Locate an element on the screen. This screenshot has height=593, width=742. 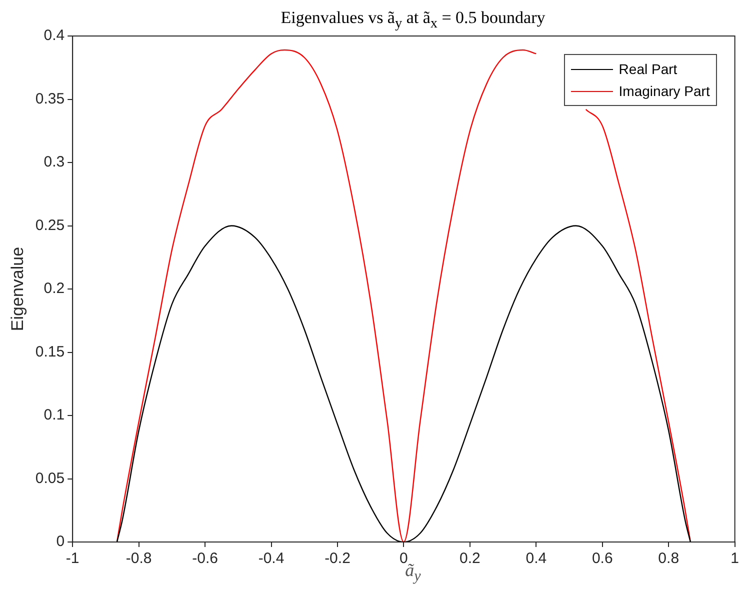
y-tick-label: 0.15 is located at coordinates (50, 351).